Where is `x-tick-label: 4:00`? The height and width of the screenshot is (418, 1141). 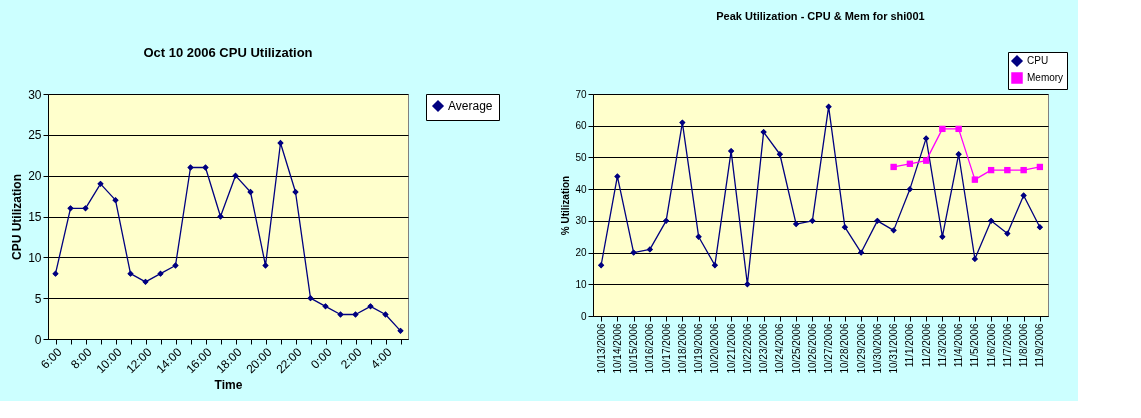 x-tick-label: 4:00 is located at coordinates (381, 358).